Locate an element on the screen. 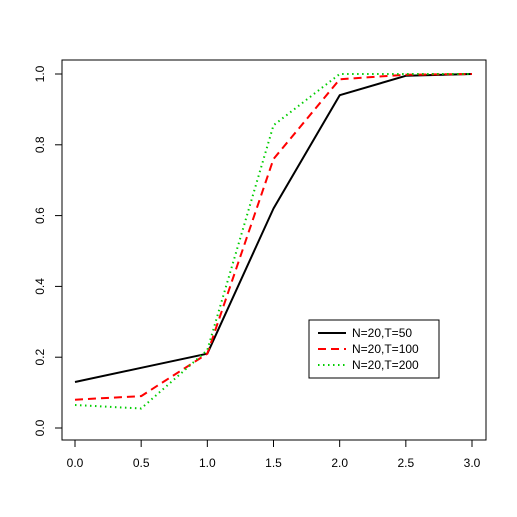  legend-box is located at coordinates (374, 349).